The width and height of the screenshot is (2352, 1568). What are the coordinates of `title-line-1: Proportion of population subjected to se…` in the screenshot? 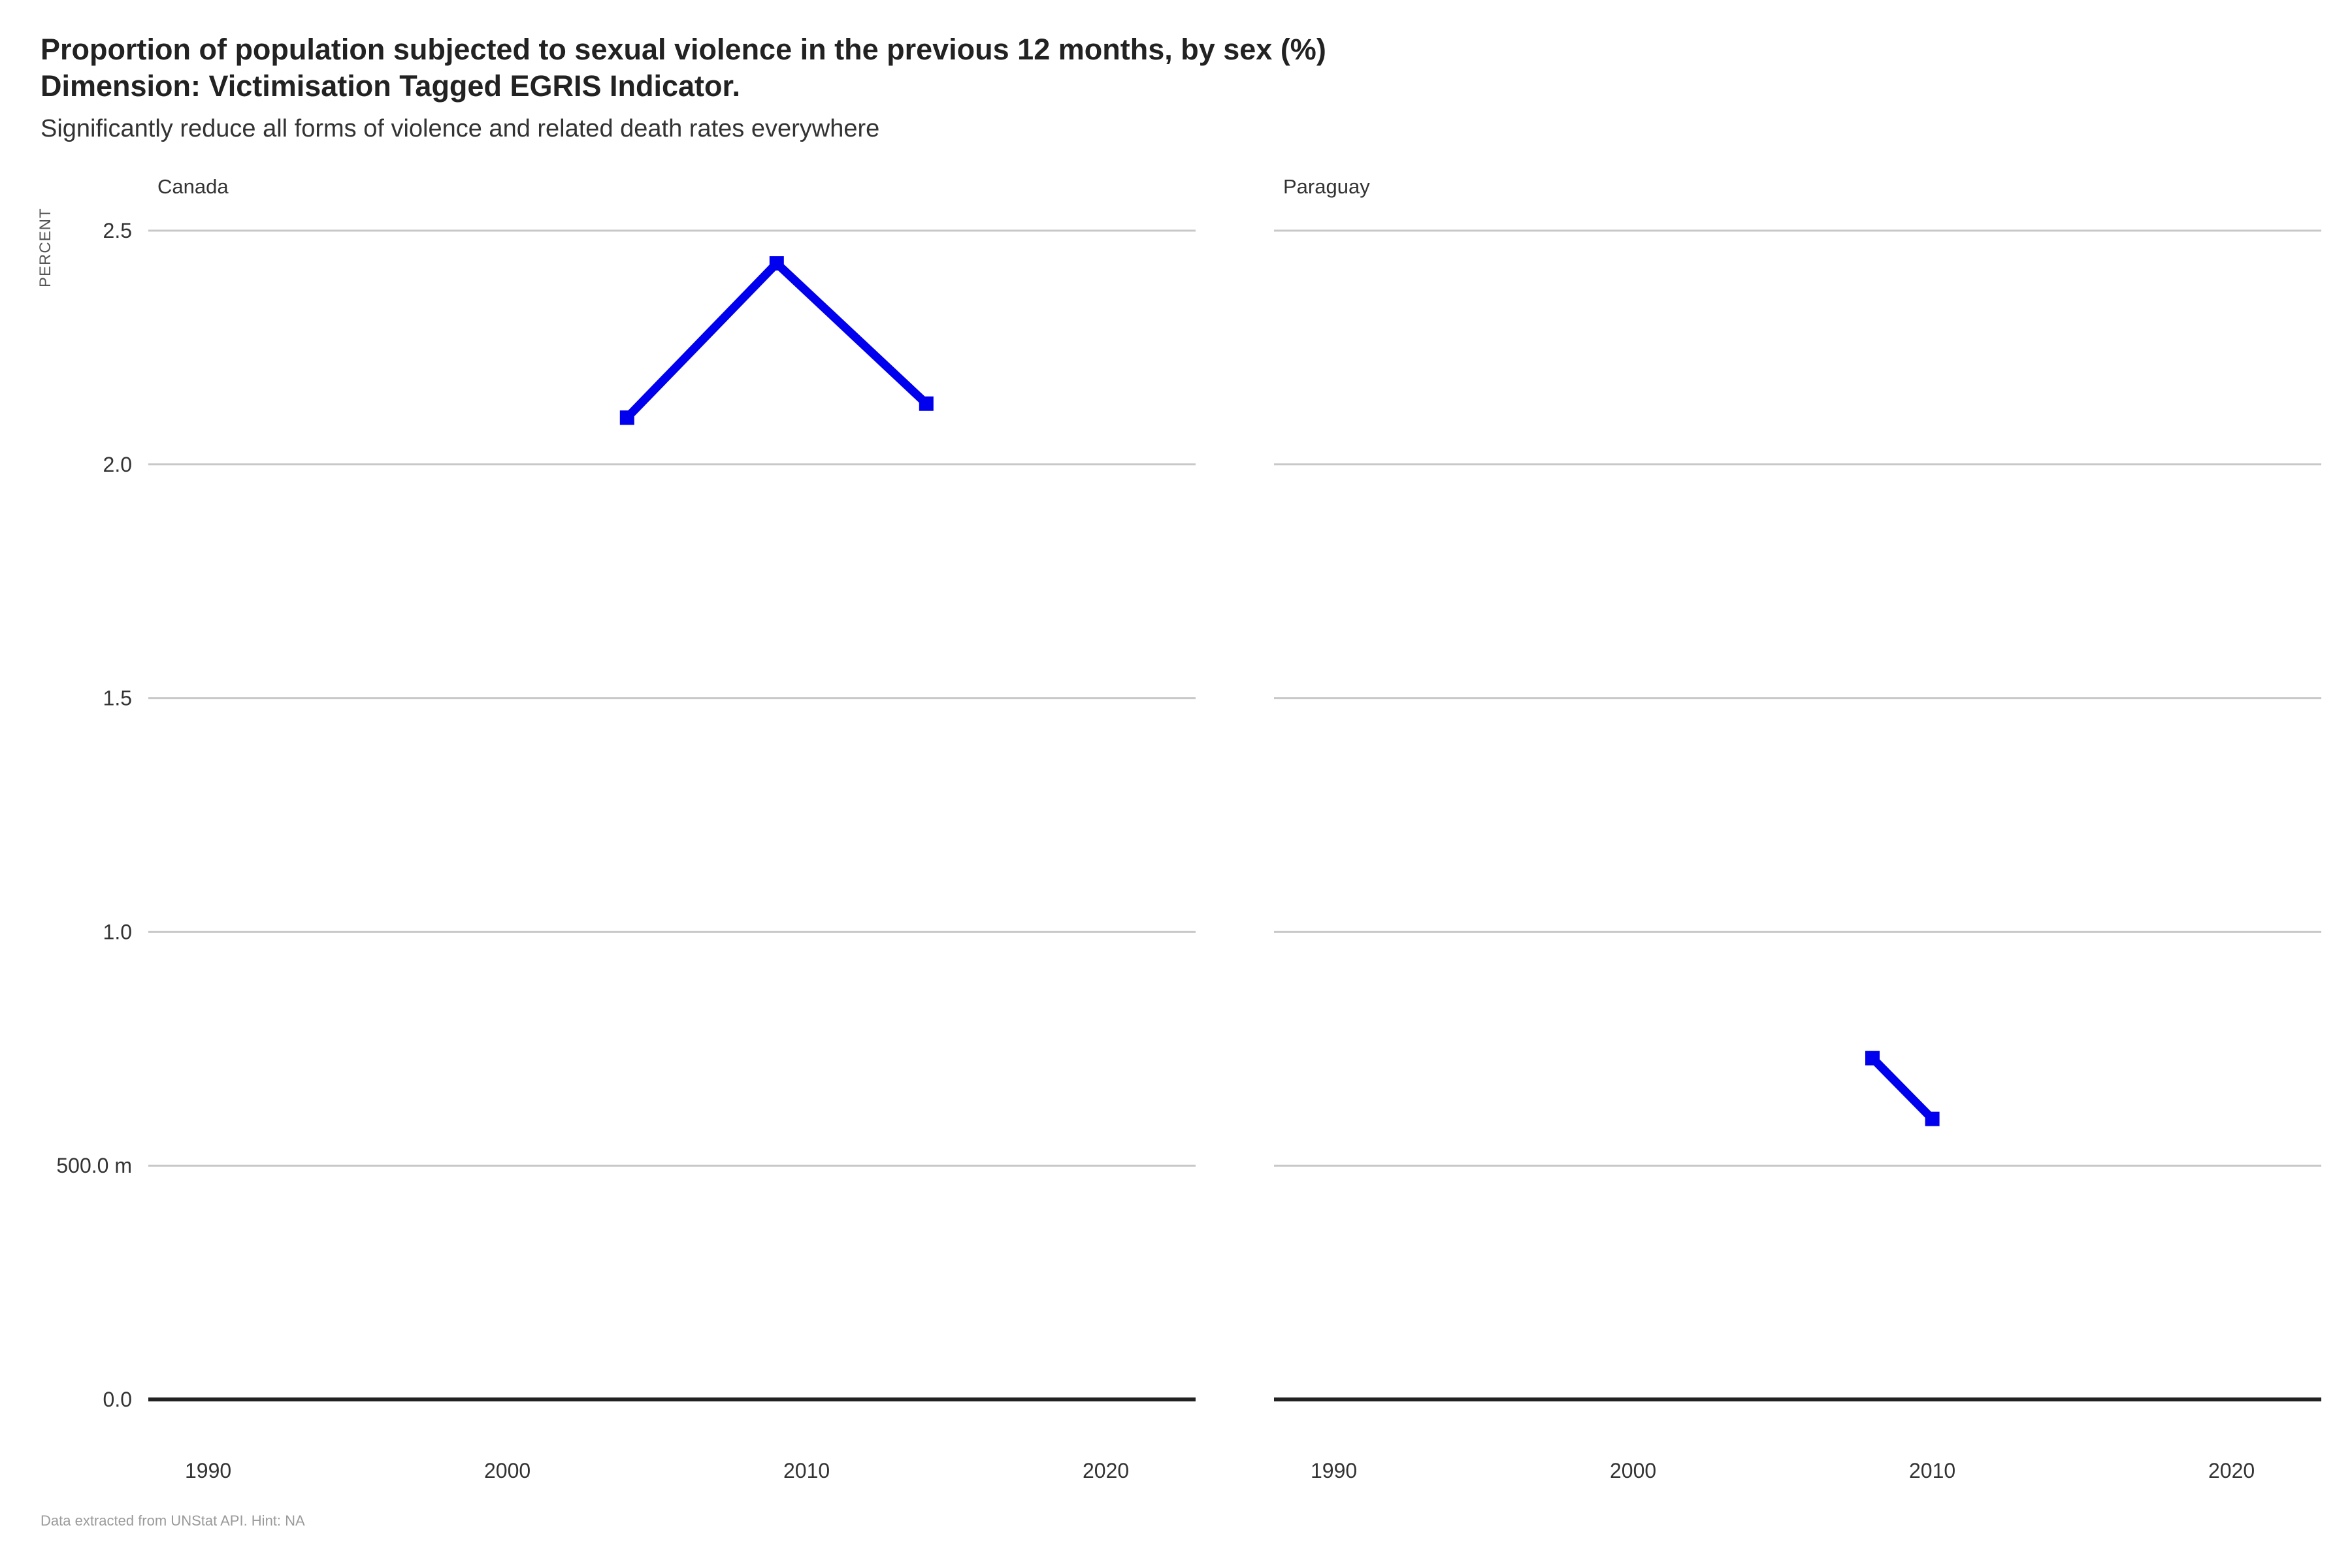 It's located at (683, 49).